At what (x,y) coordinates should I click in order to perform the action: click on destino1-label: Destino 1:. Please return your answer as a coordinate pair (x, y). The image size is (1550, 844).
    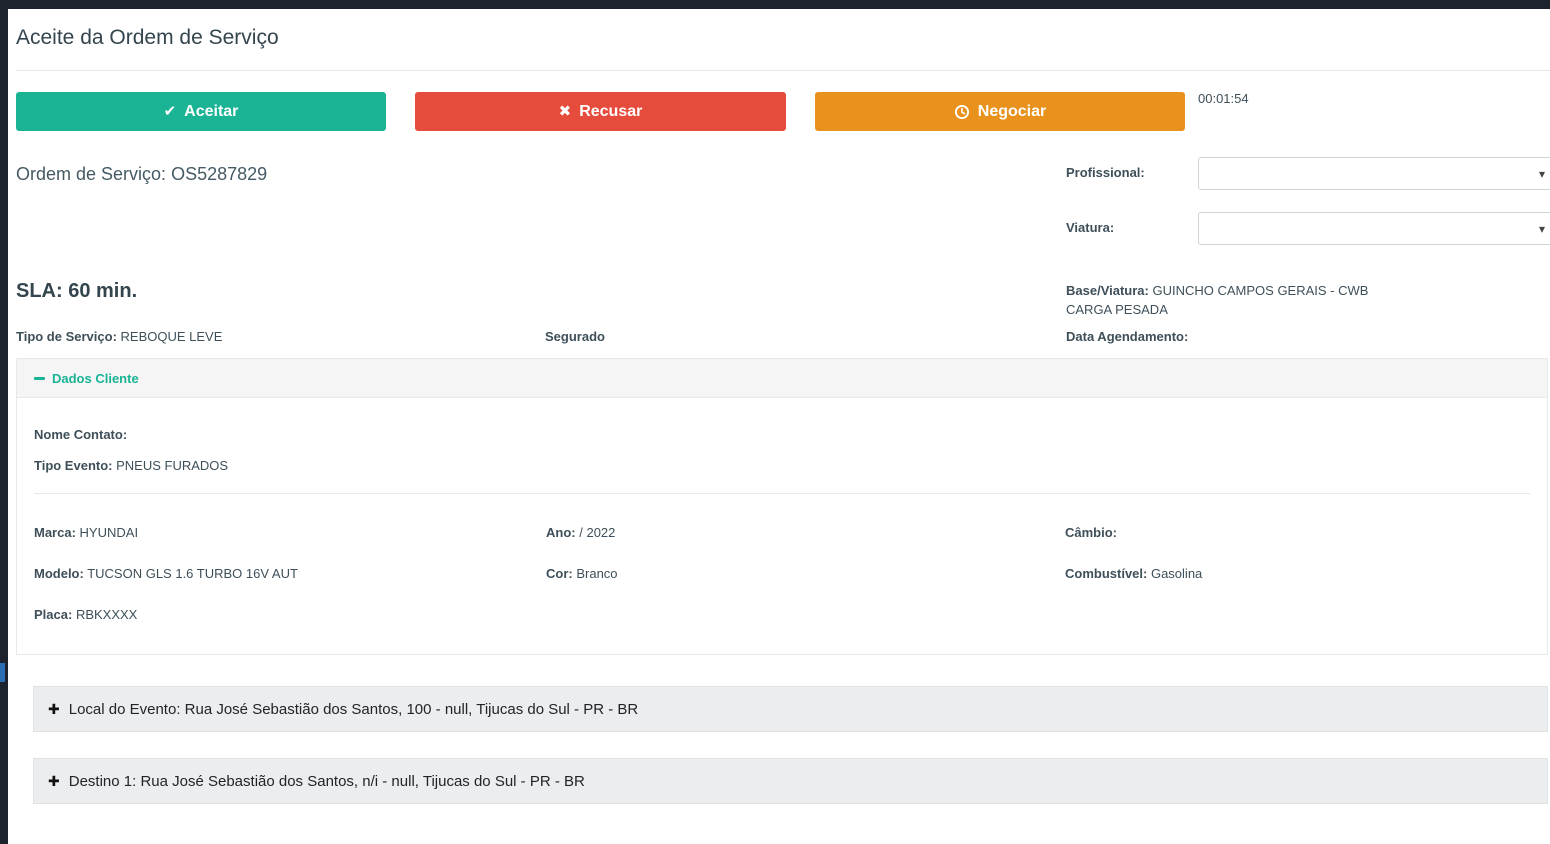
    Looking at the image, I should click on (102, 781).